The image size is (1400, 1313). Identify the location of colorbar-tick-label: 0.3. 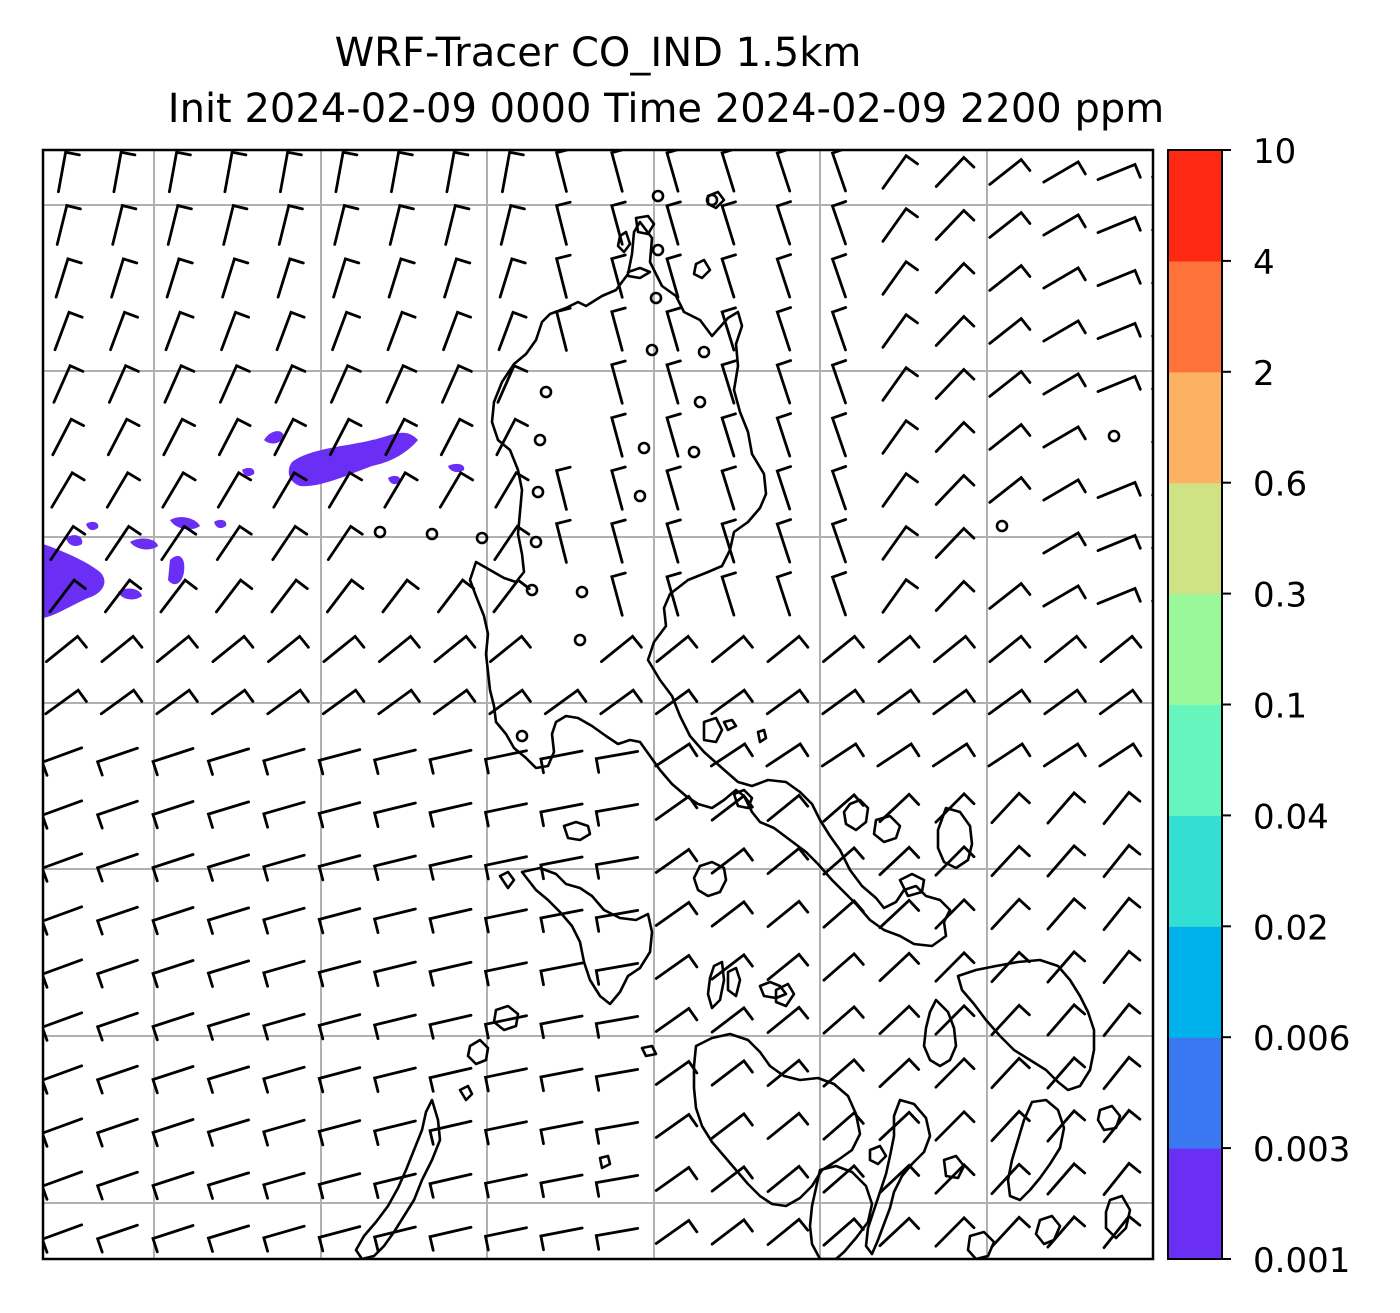
(1280, 596).